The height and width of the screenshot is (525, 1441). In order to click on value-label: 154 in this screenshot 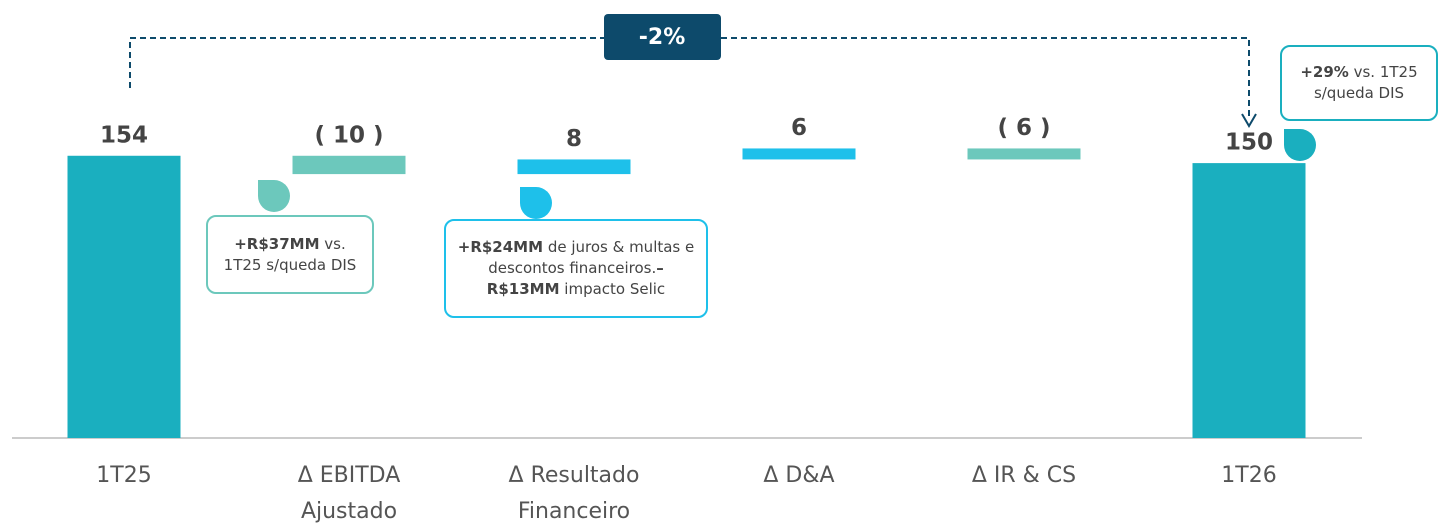, I will do `click(124, 135)`.